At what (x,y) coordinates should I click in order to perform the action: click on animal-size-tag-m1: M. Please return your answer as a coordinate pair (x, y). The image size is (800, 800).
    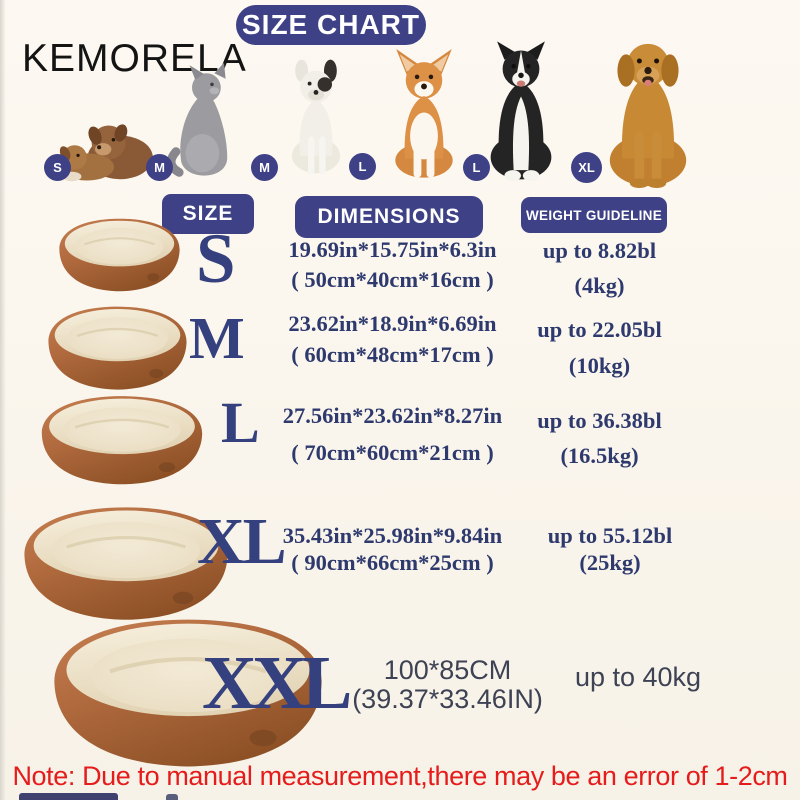
    Looking at the image, I should click on (159, 167).